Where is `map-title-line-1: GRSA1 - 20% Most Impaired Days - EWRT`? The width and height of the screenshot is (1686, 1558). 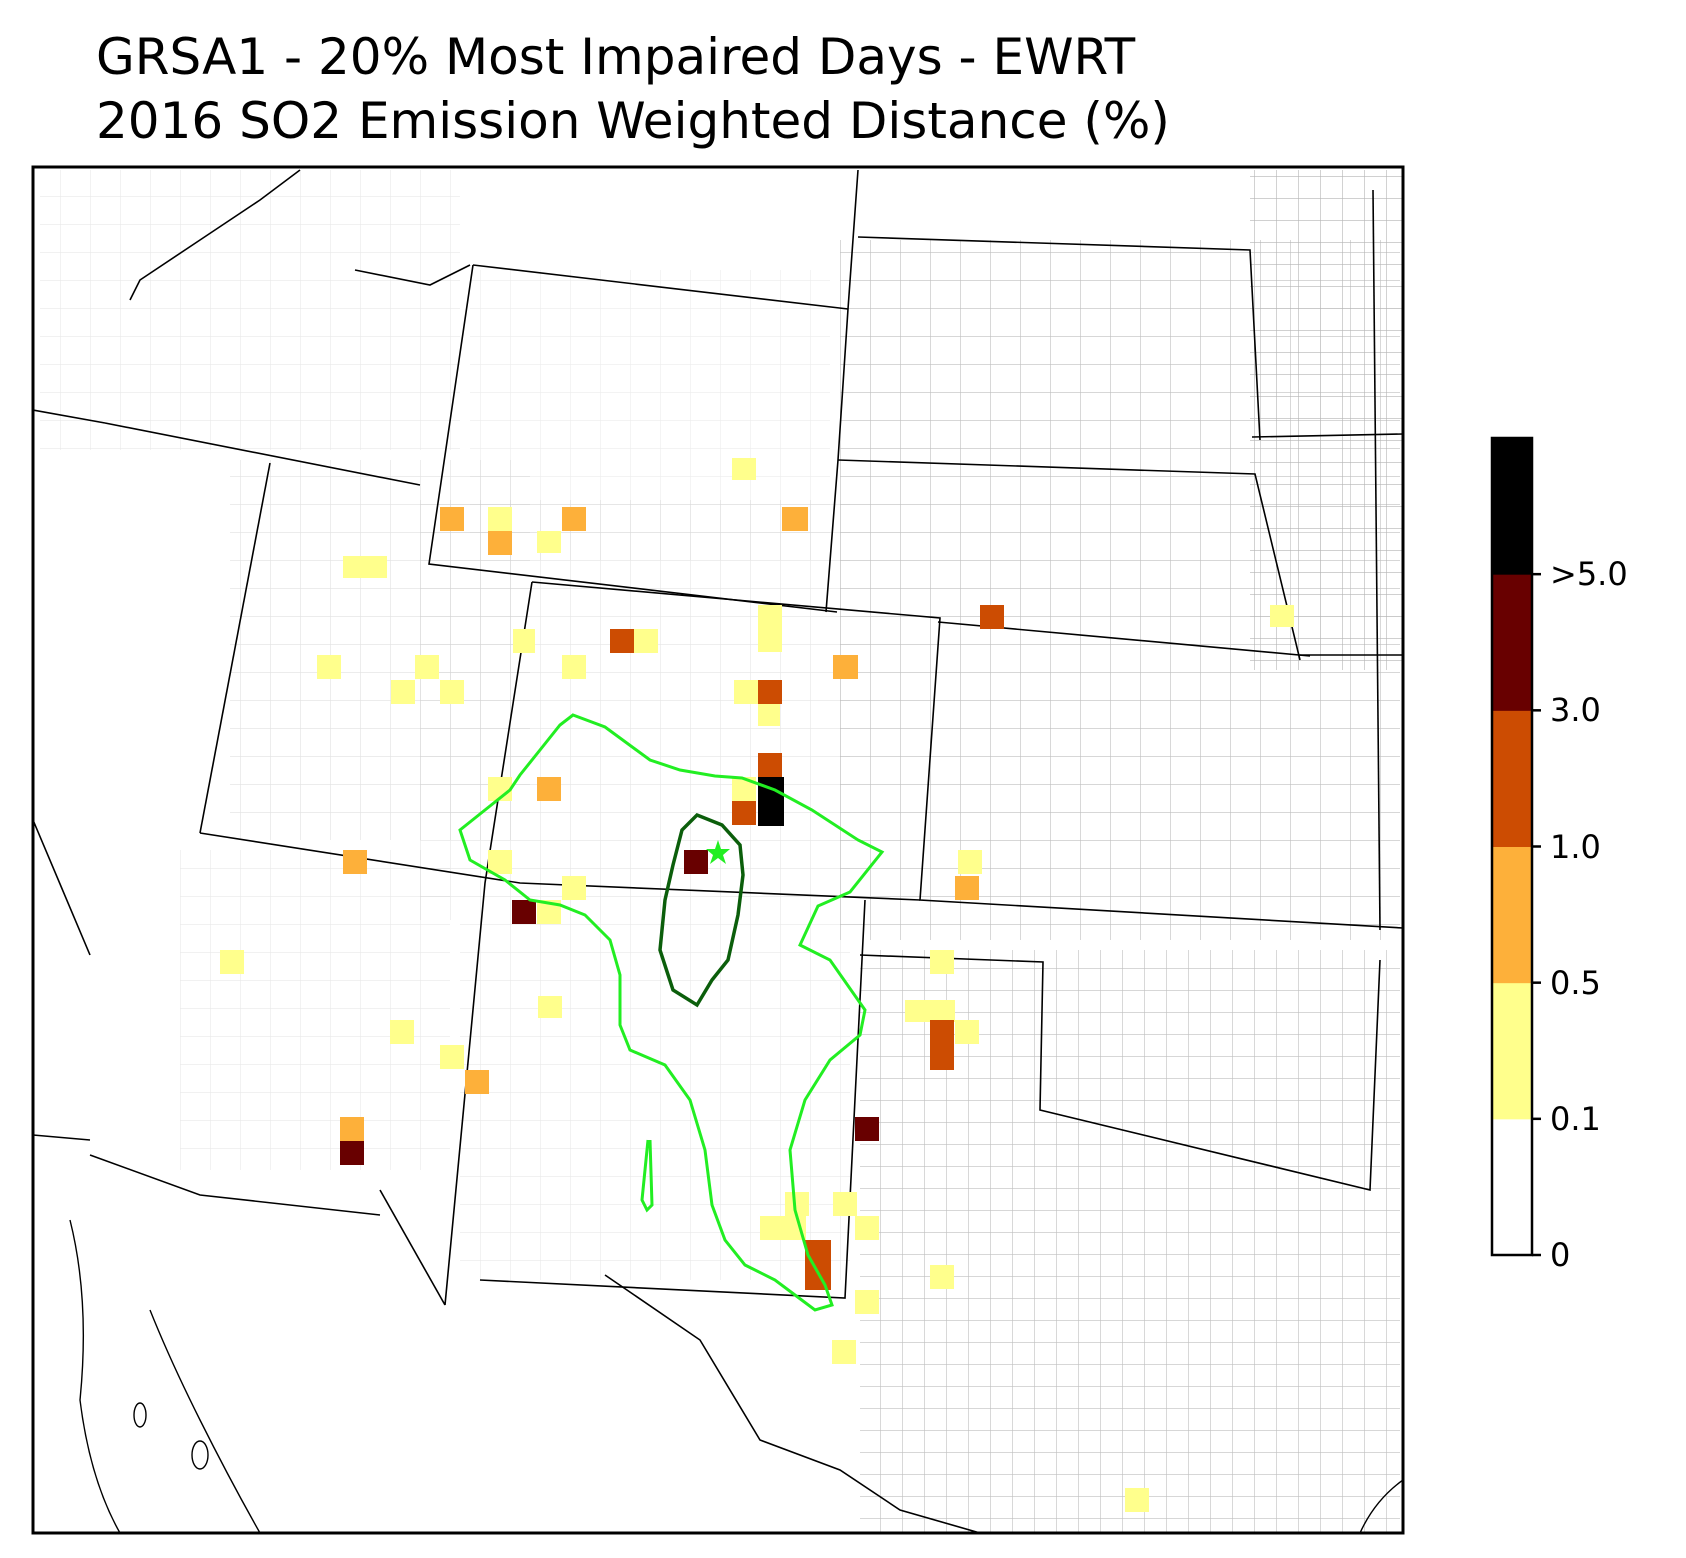 map-title-line-1: GRSA1 - 20% Most Impaired Days - EWRT is located at coordinates (616, 57).